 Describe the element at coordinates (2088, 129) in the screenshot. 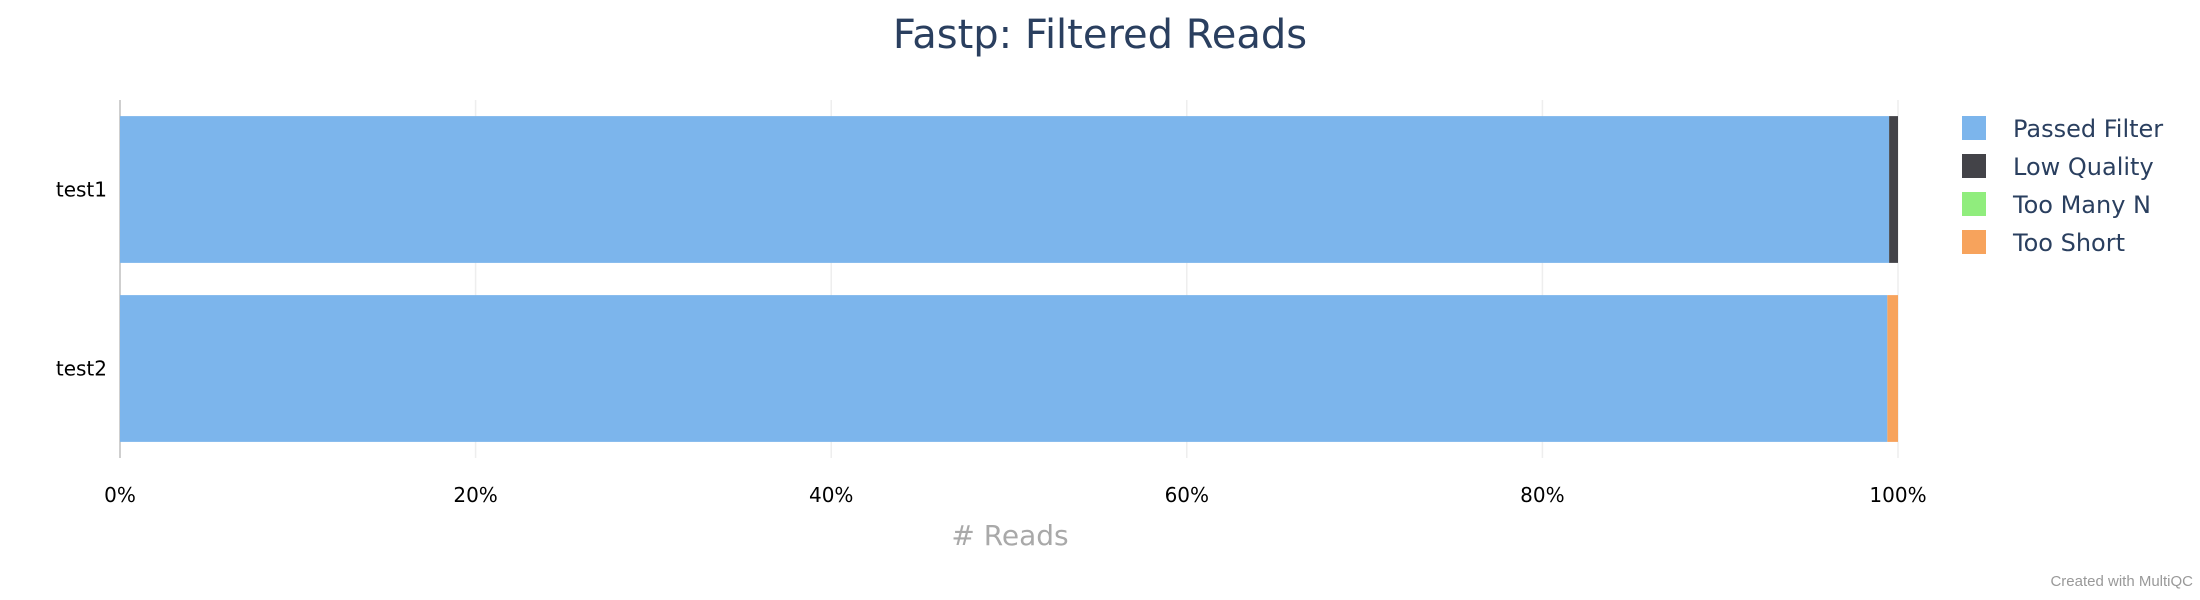

I see `legend-label: Passed Filter` at that location.